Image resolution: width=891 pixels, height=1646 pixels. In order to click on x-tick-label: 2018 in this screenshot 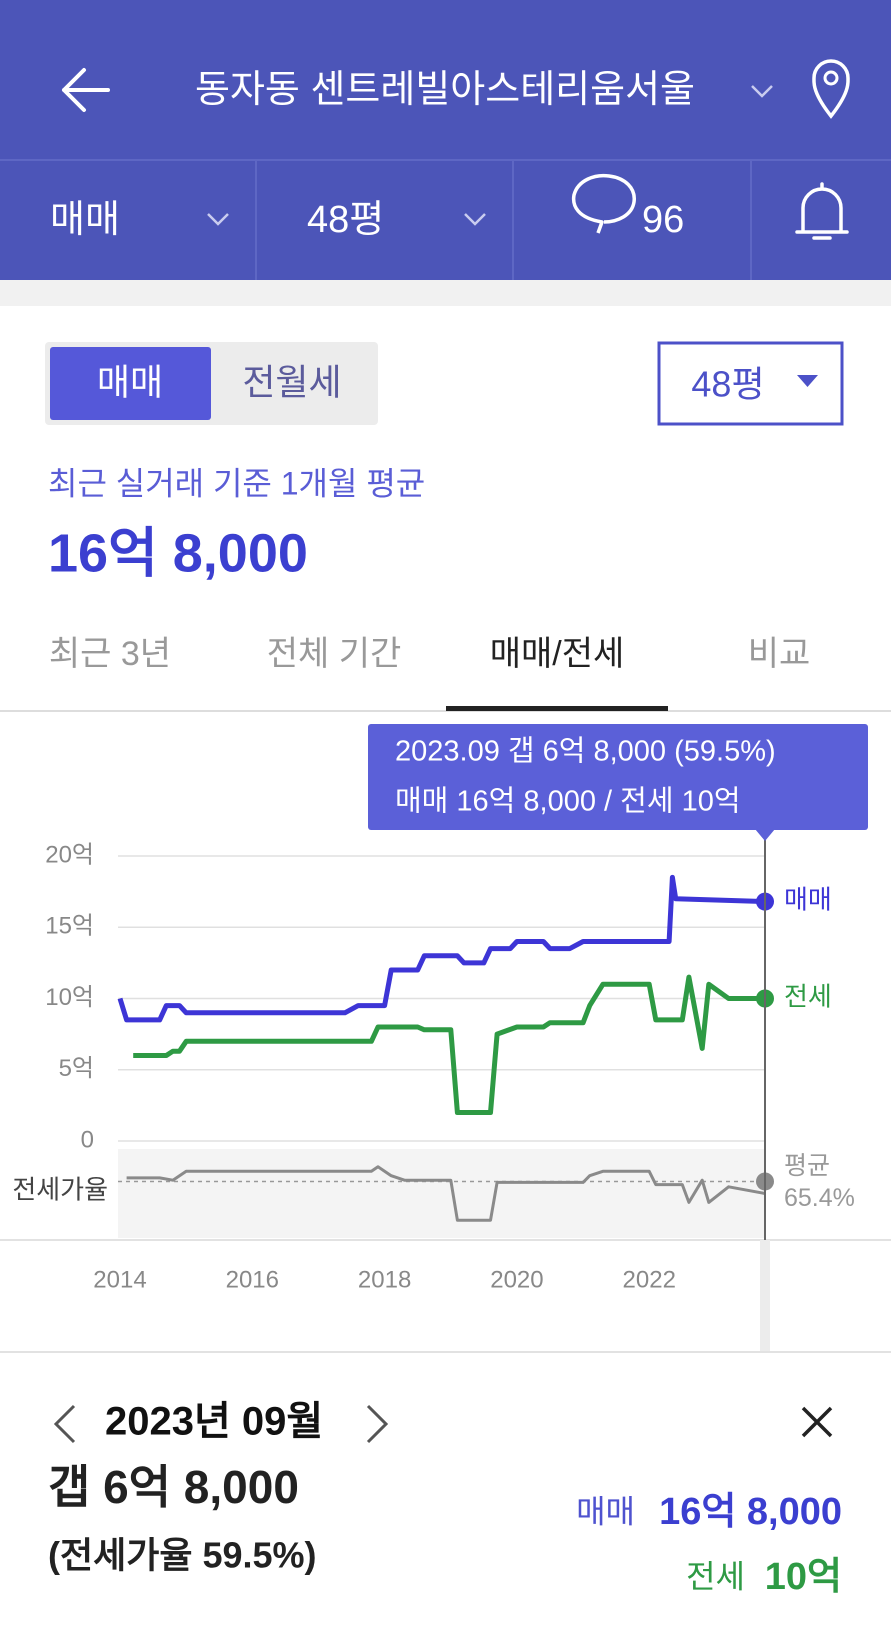, I will do `click(384, 1279)`.